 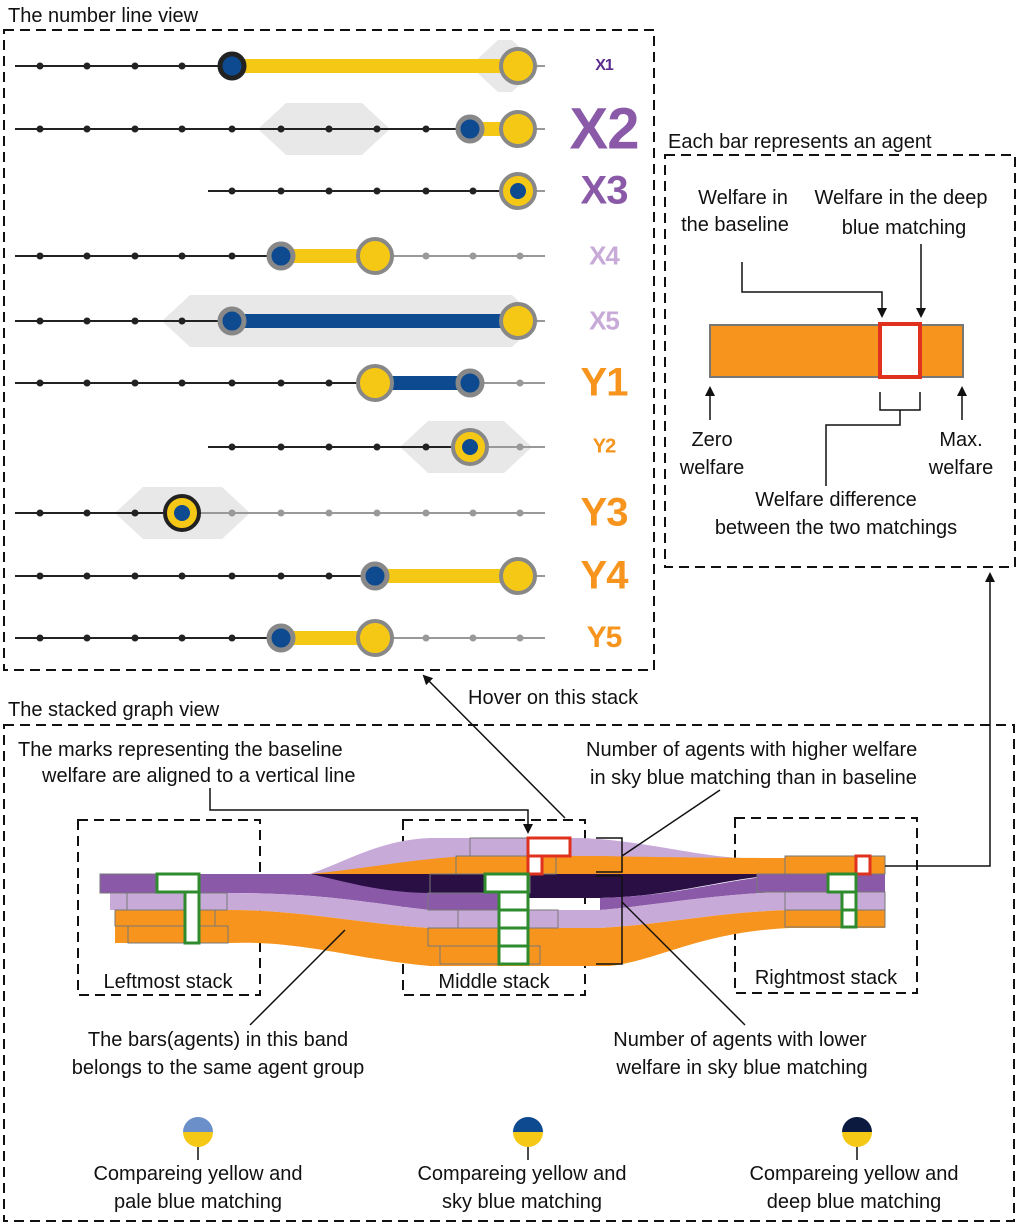 What do you see at coordinates (522, 1174) in the screenshot?
I see `legend-sky-line1: Compareing yellow and` at bounding box center [522, 1174].